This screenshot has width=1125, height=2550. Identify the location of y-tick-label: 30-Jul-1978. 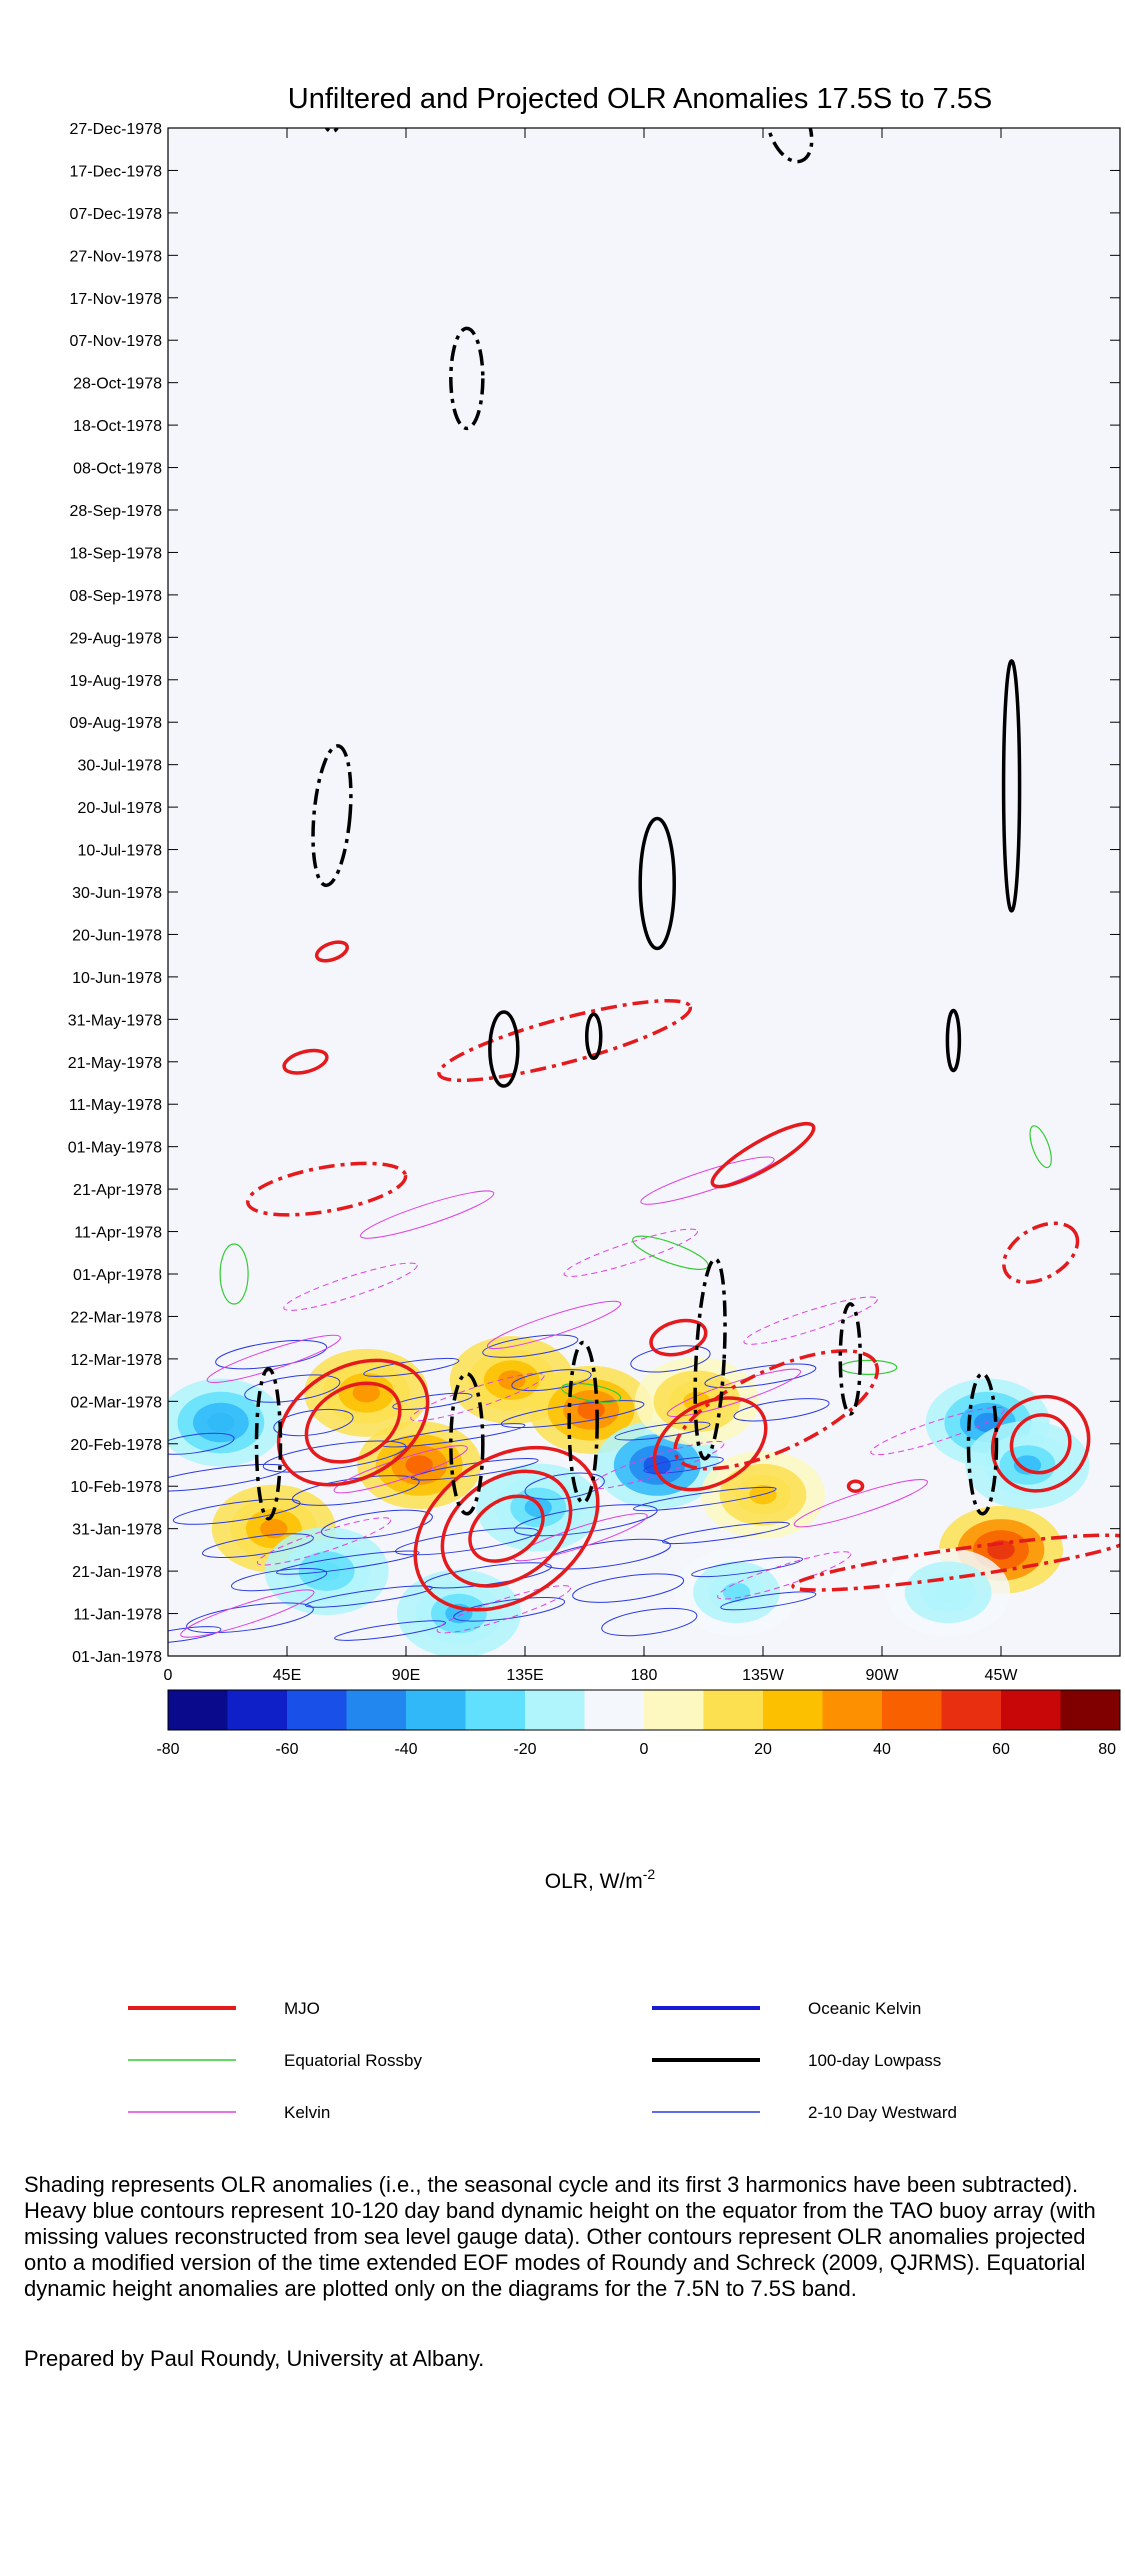
(120, 766).